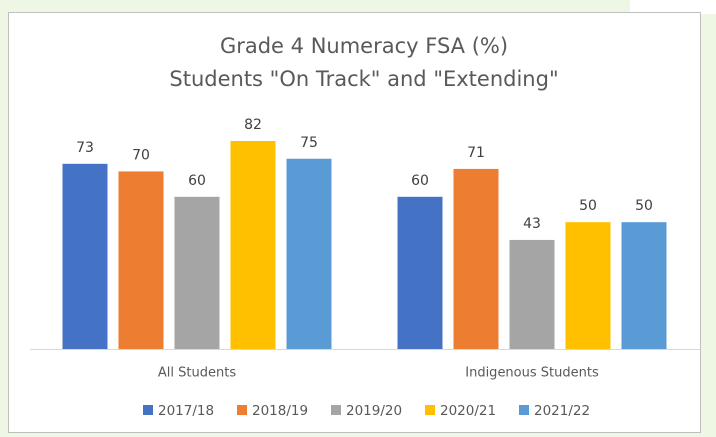 This screenshot has height=437, width=716. Describe the element at coordinates (280, 411) in the screenshot. I see `legend-label: 2018/19` at that location.